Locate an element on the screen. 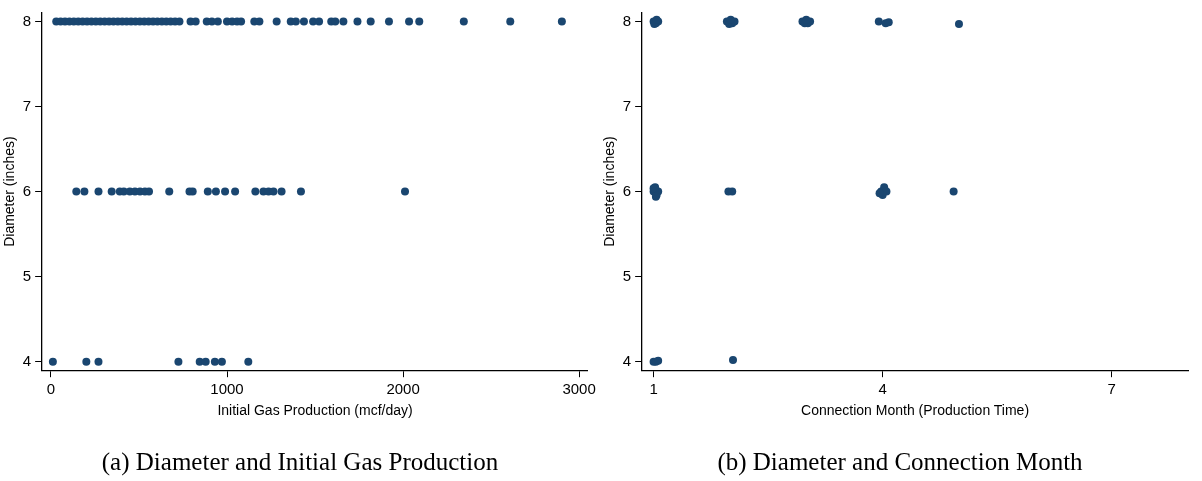 This screenshot has width=1202, height=481. x-tick-label: 4 is located at coordinates (882, 389).